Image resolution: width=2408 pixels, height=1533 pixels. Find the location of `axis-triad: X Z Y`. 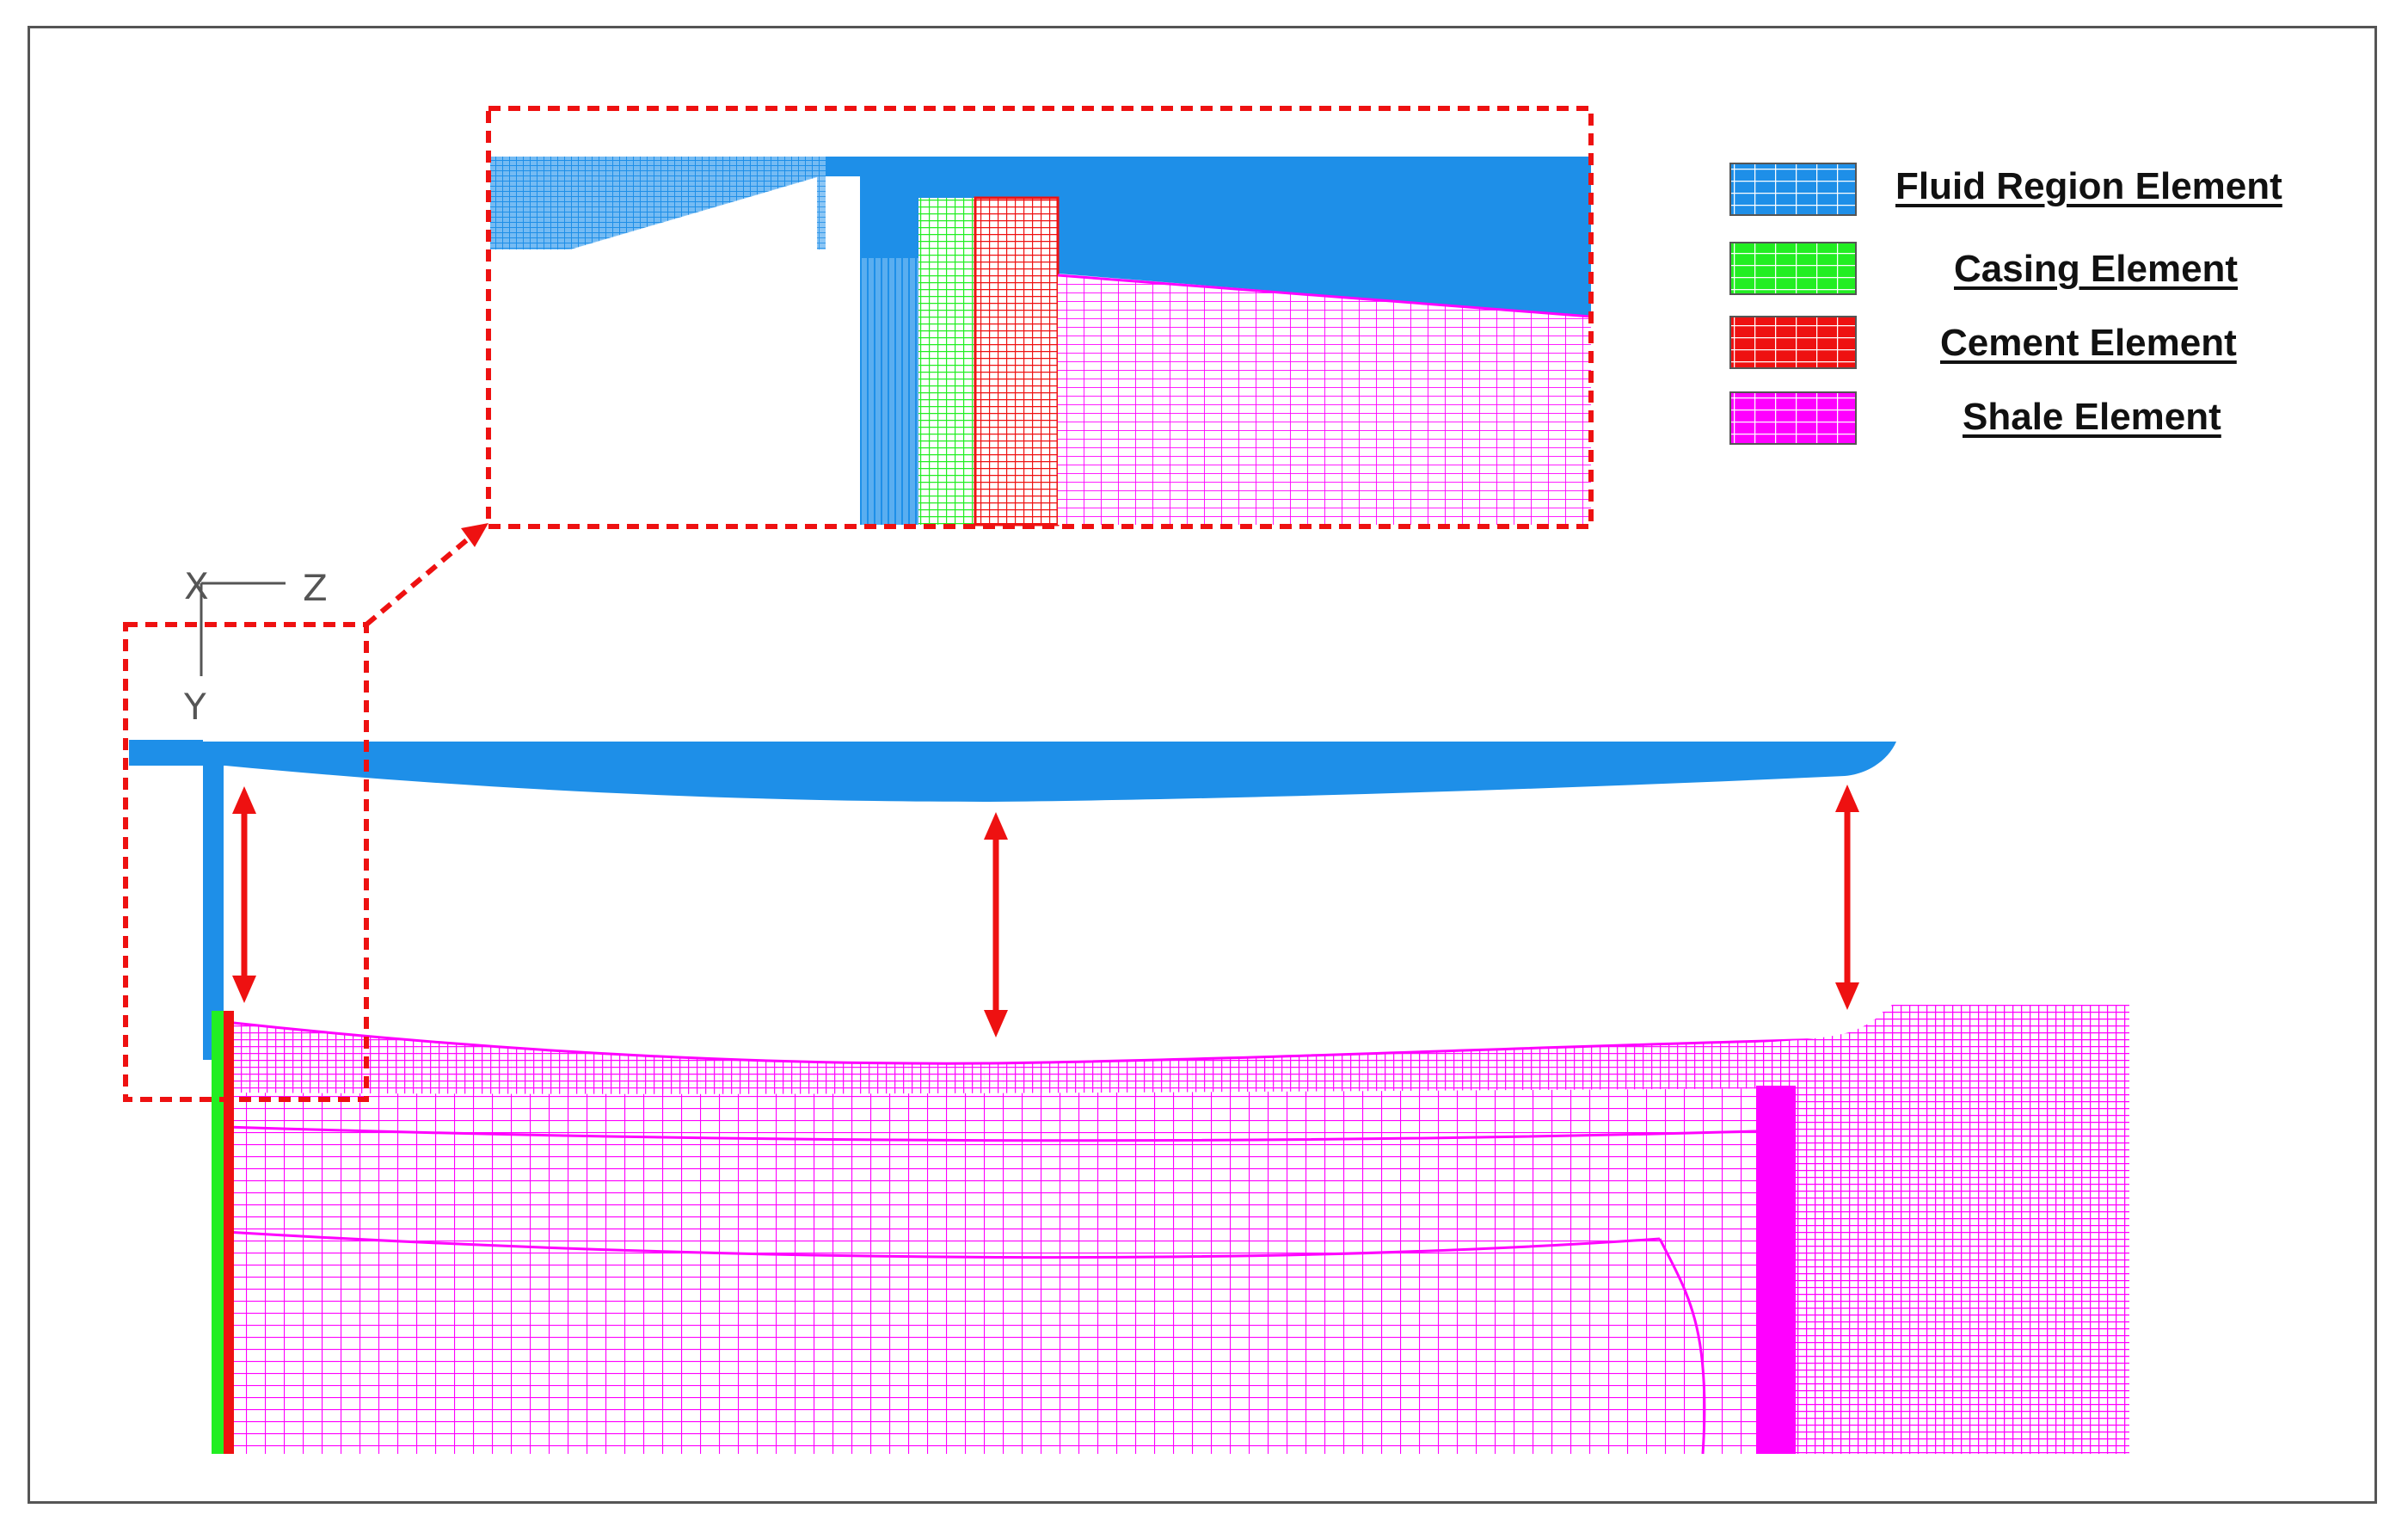

axis-triad: X Z Y is located at coordinates (256, 646).